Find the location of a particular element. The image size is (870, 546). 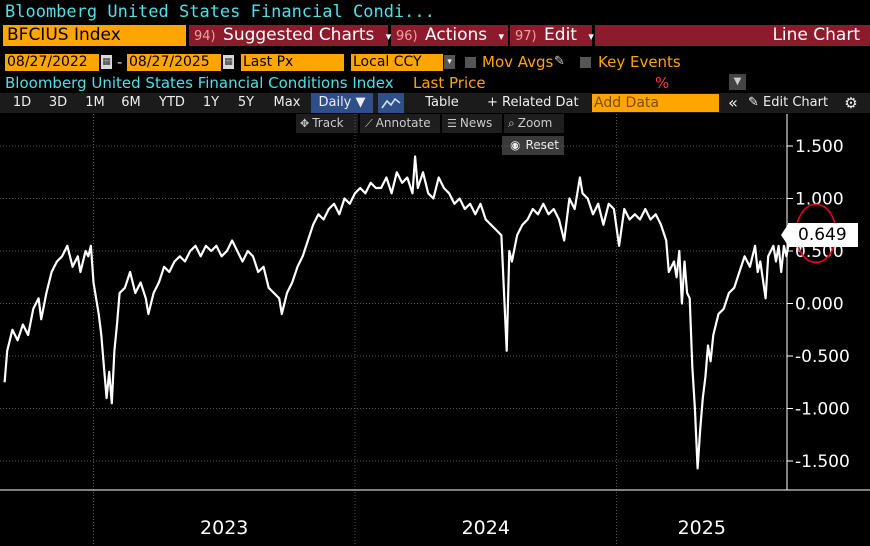

actions-menu: 96) Actions ▾ is located at coordinates (449, 35).